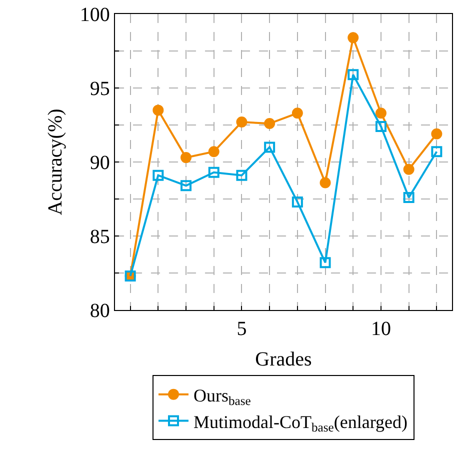 Image resolution: width=458 pixels, height=456 pixels. What do you see at coordinates (100, 89) in the screenshot?
I see `y-tick-label: 95` at bounding box center [100, 89].